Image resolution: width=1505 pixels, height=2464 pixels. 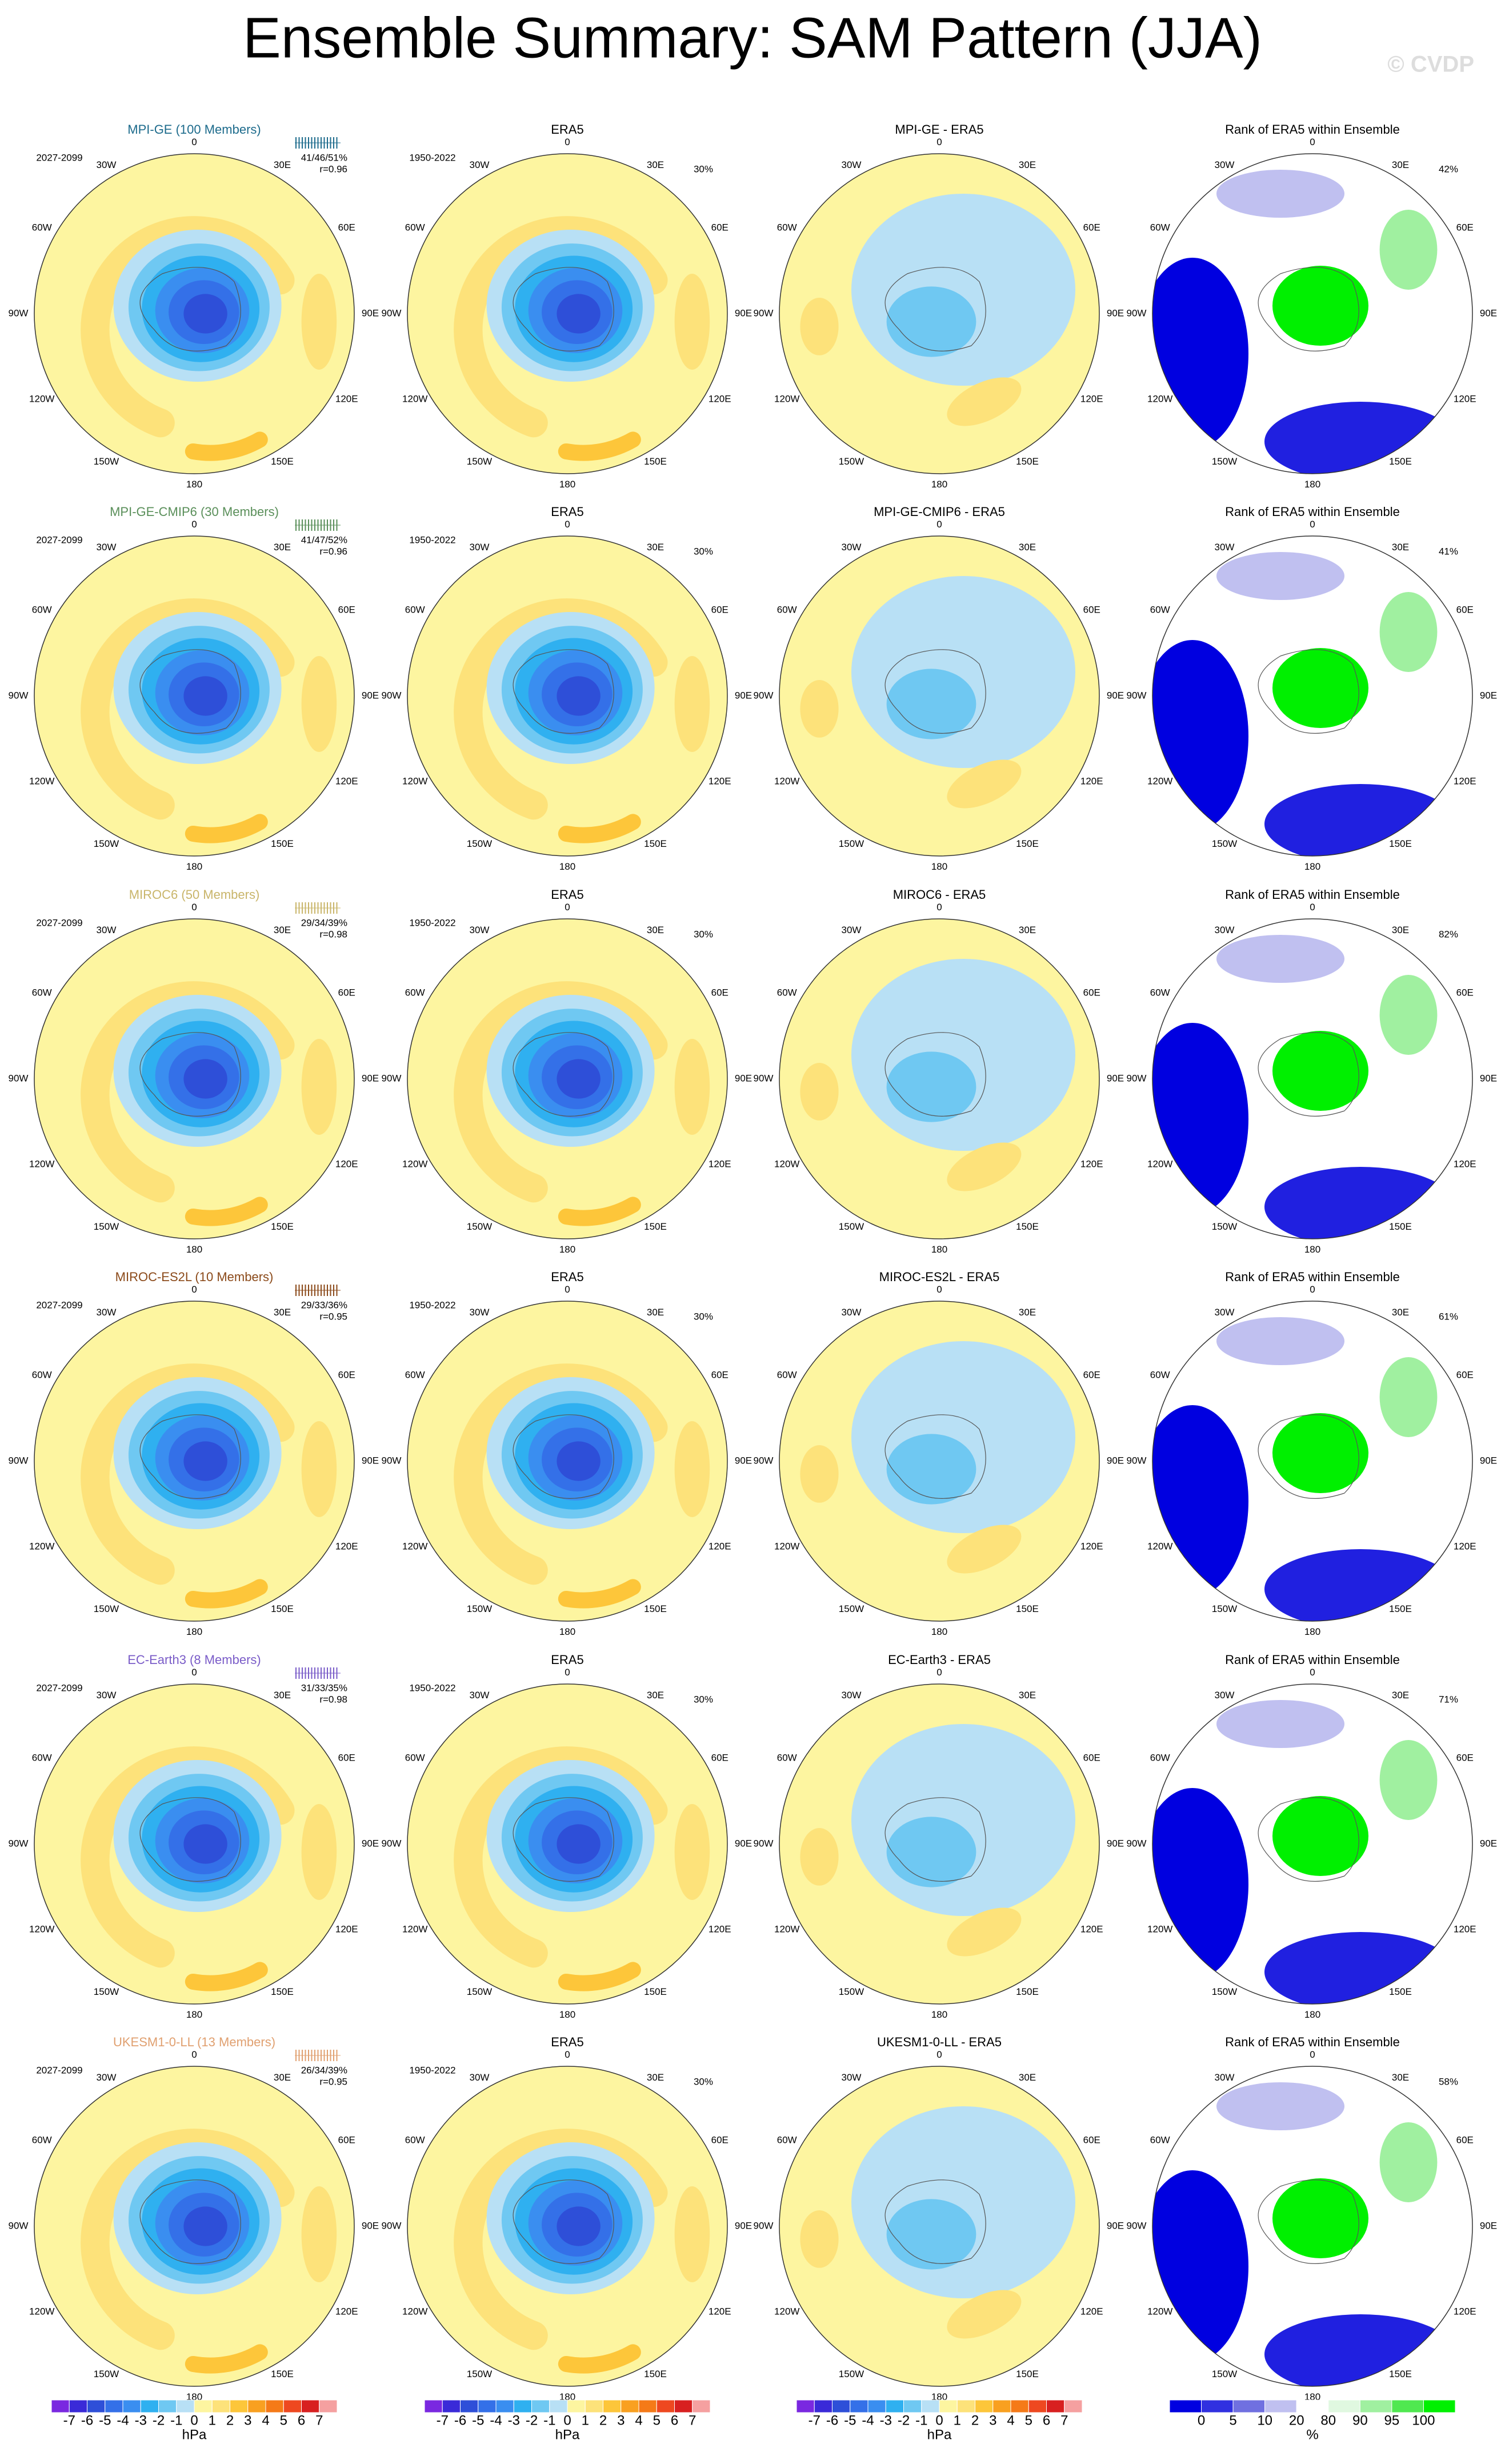 What do you see at coordinates (1046, 2420) in the screenshot?
I see `colorbar-tick-label: 6` at bounding box center [1046, 2420].